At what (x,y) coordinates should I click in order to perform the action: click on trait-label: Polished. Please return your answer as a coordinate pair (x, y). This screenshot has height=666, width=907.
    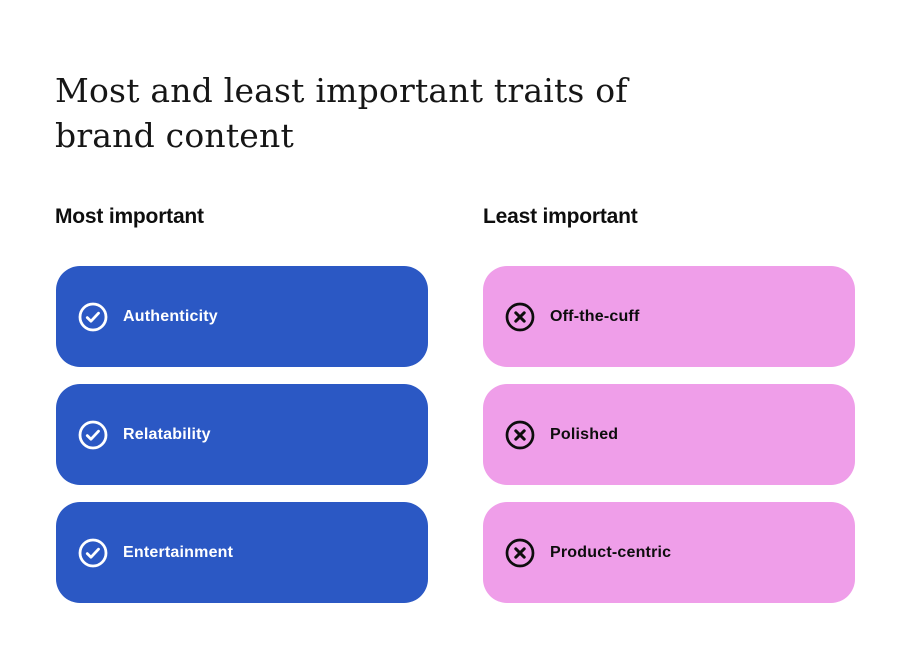
    Looking at the image, I should click on (584, 434).